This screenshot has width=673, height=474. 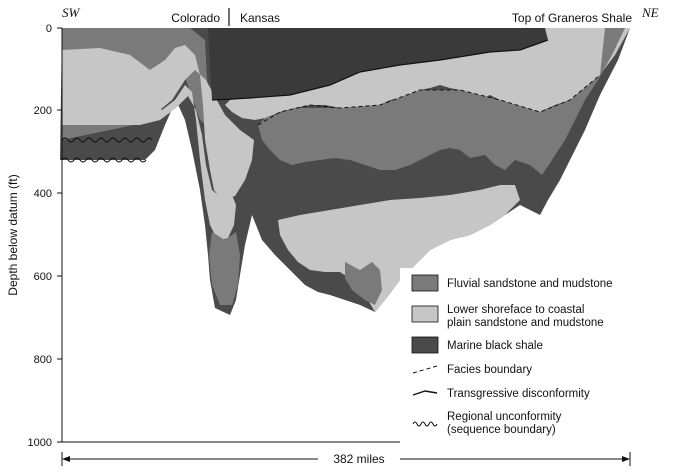 What do you see at coordinates (260, 18) in the screenshot?
I see `state-label-kansas: Kansas` at bounding box center [260, 18].